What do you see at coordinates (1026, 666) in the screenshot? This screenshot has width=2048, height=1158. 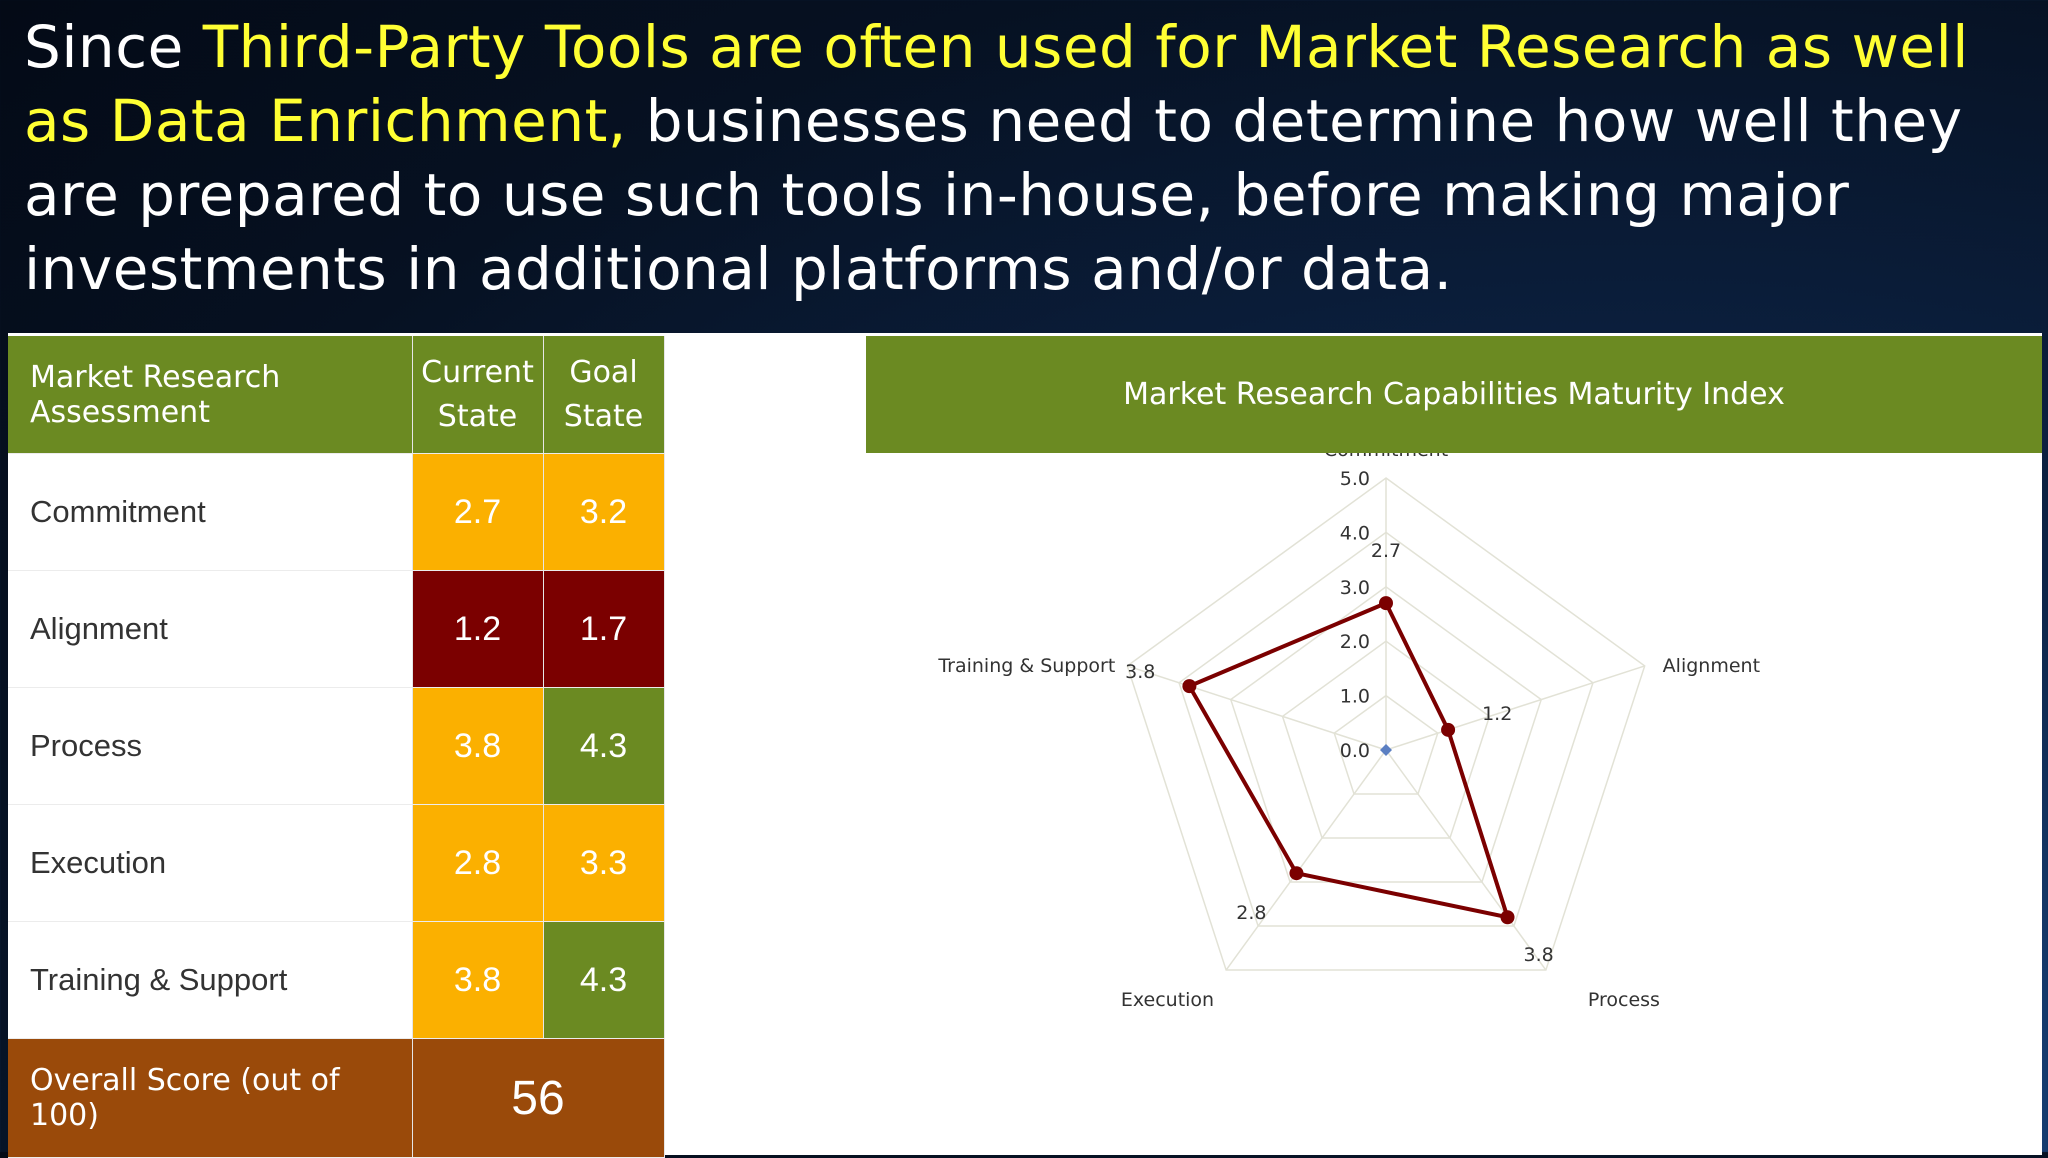 I see `radar-axis-label: Training & Support` at bounding box center [1026, 666].